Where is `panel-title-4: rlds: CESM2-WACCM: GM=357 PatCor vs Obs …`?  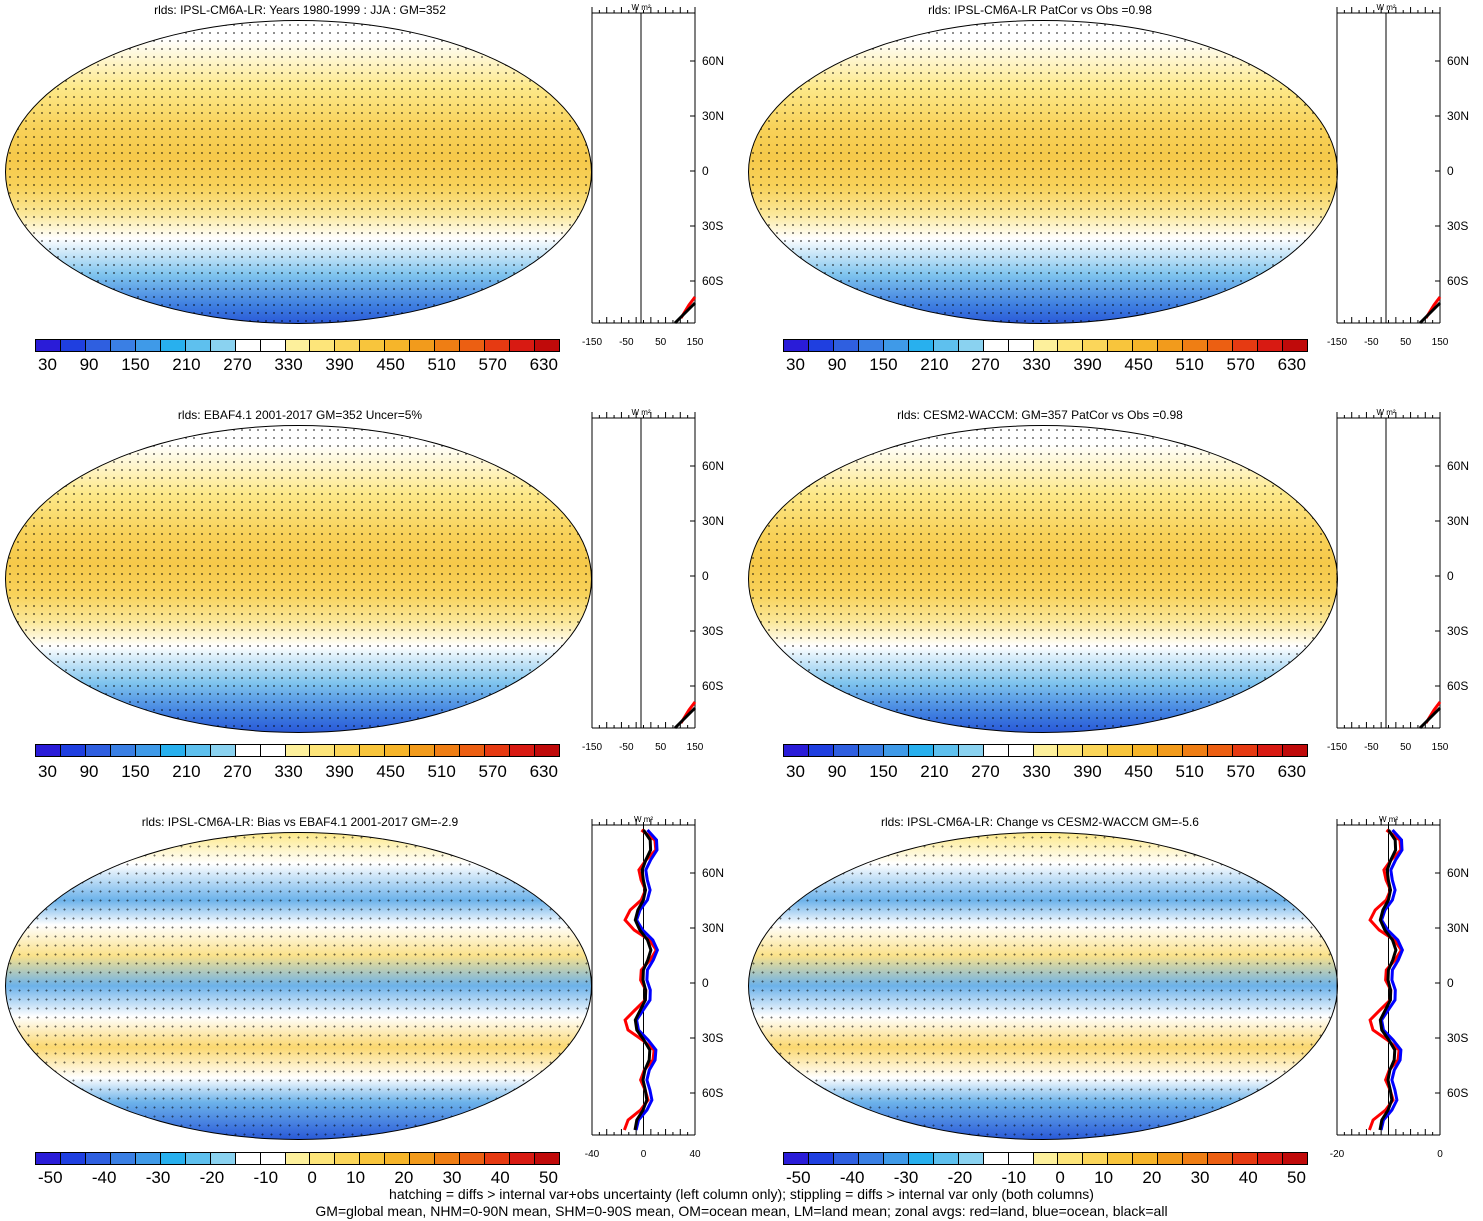 panel-title-4: rlds: CESM2-WACCM: GM=357 PatCor vs Obs … is located at coordinates (1040, 415).